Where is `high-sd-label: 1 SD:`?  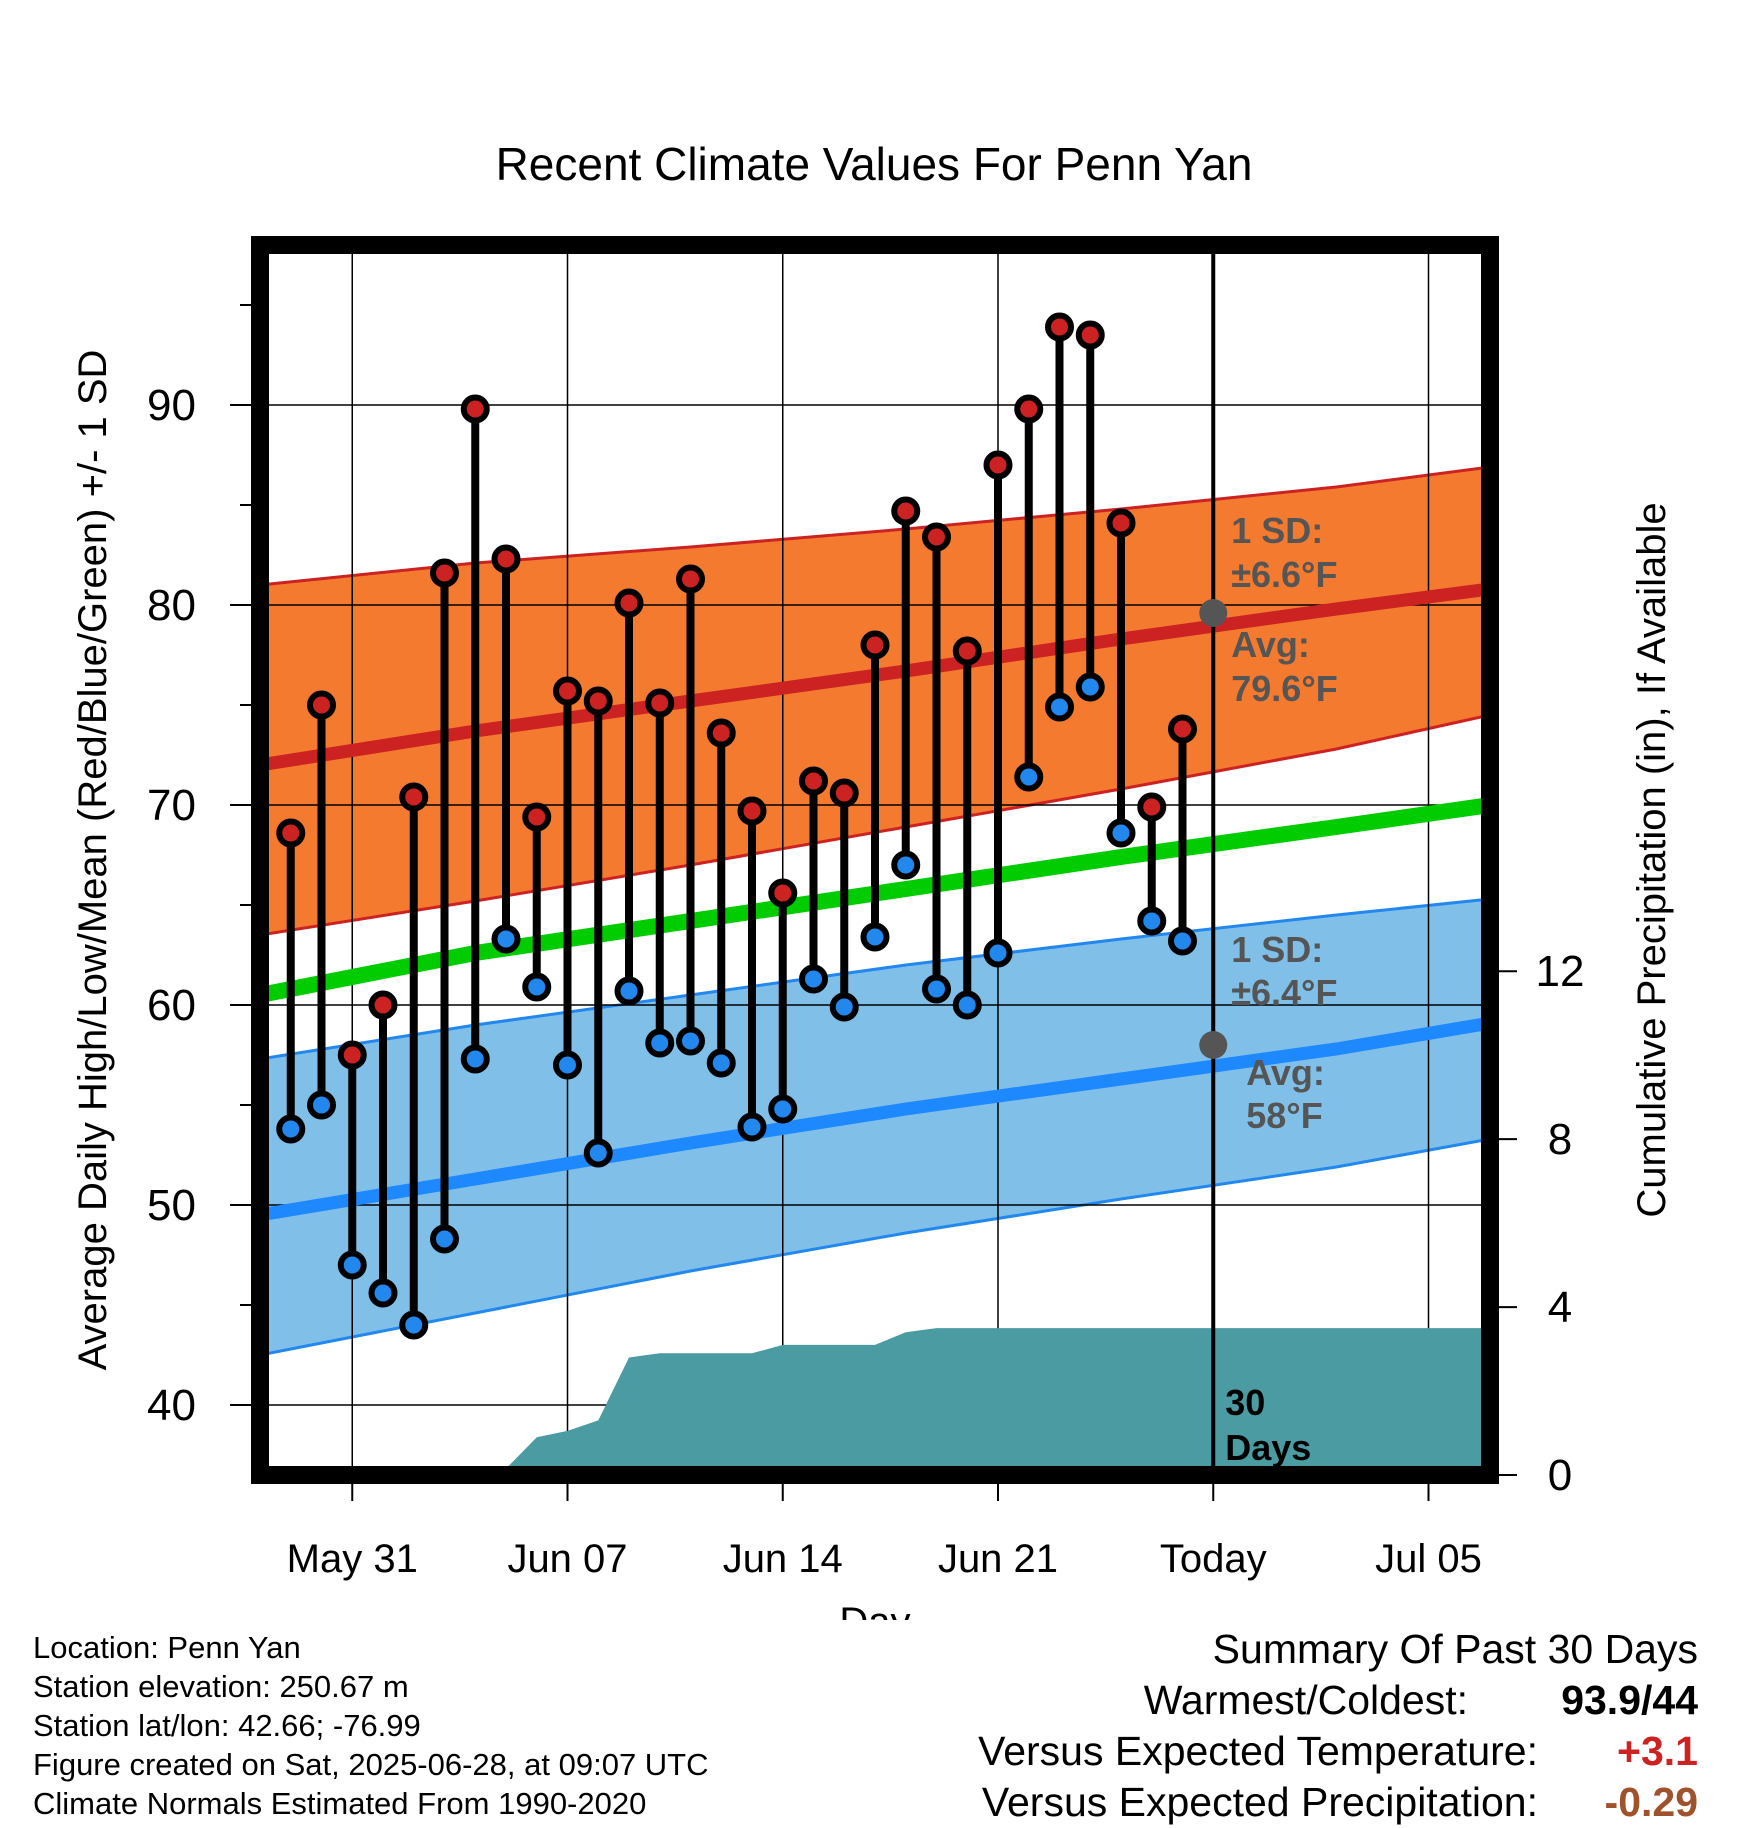
high-sd-label: 1 SD: is located at coordinates (1277, 530).